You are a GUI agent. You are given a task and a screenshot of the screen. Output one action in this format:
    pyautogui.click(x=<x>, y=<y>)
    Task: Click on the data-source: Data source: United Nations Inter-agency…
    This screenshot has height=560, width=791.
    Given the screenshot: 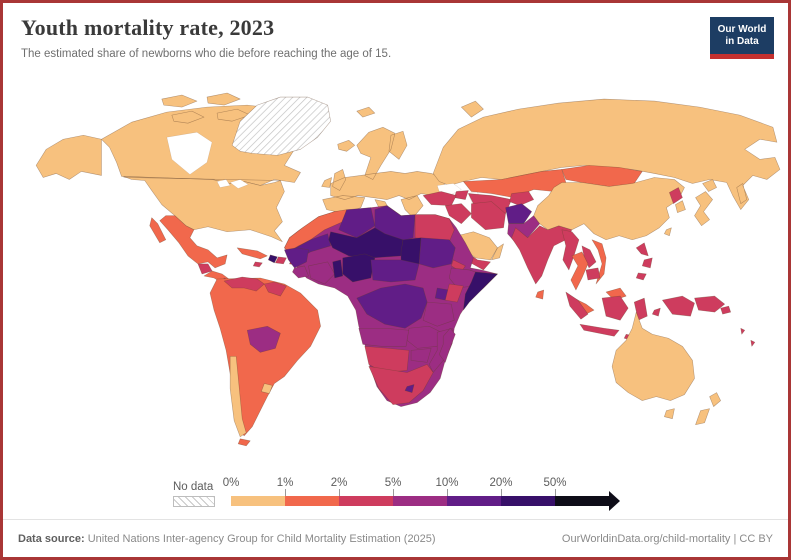 What is the action you would take?
    pyautogui.click(x=227, y=539)
    